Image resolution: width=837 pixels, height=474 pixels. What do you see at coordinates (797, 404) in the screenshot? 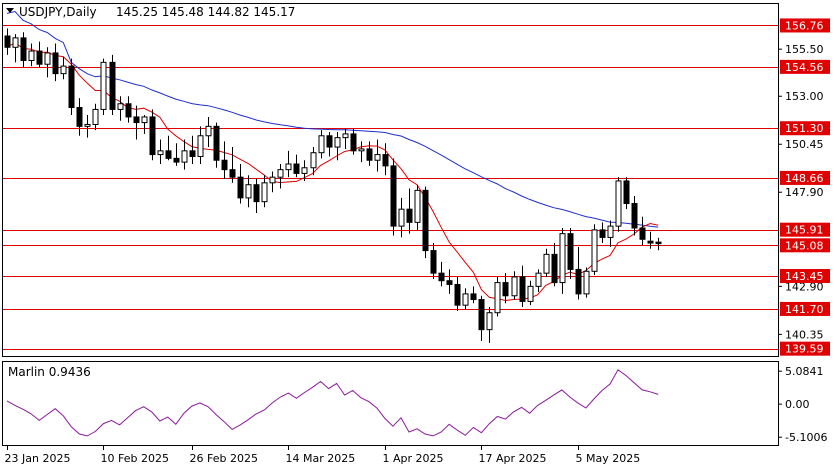
I see `osc-tick-label: 0.00` at bounding box center [797, 404].